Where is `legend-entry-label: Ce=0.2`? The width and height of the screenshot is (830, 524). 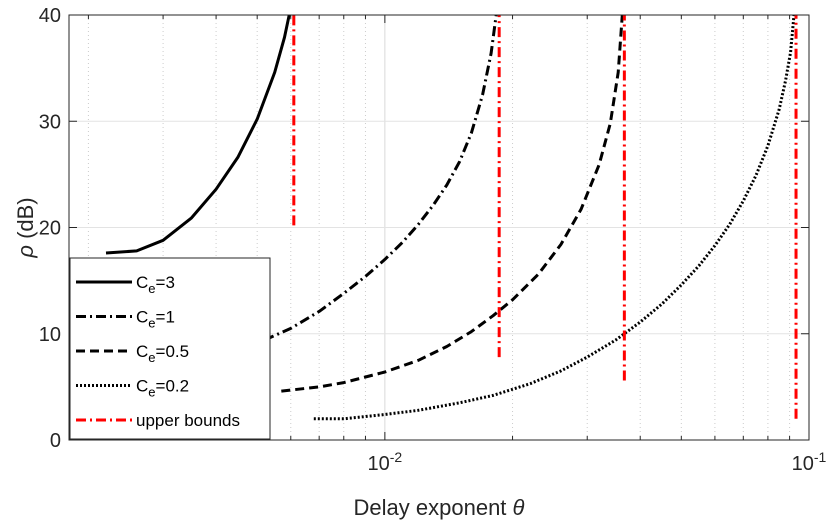 legend-entry-label: Ce=0.2 is located at coordinates (162, 388).